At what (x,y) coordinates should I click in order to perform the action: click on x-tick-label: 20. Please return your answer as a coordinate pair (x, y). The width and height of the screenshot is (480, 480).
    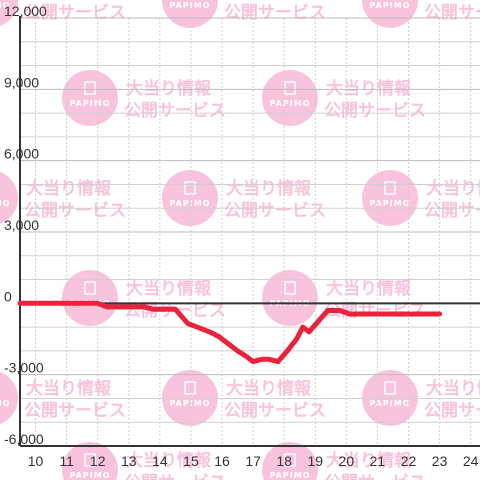
    Looking at the image, I should click on (347, 461).